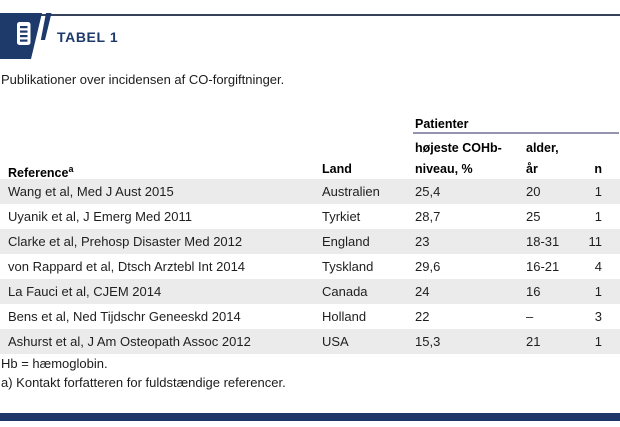  What do you see at coordinates (337, 169) in the screenshot?
I see `column-header-land: Land` at bounding box center [337, 169].